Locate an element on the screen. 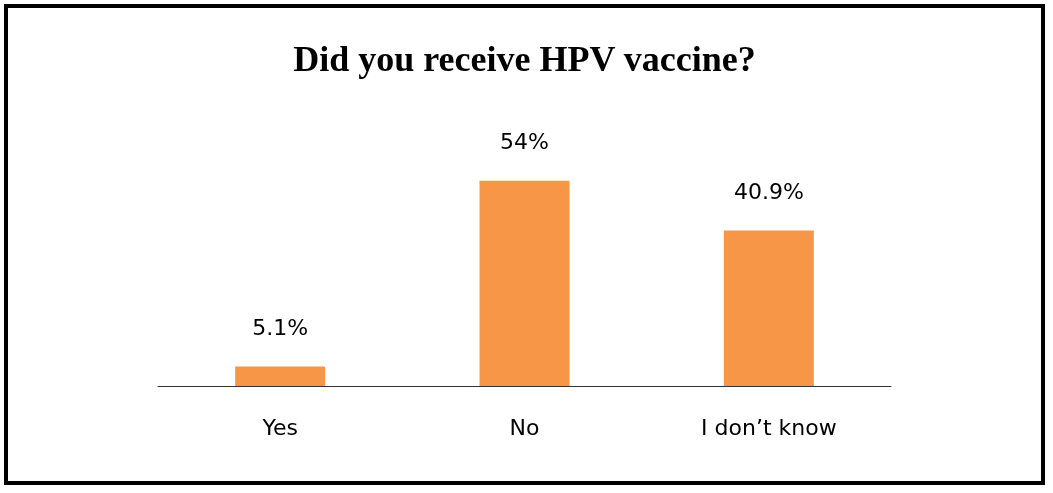  chart-title: Did you receive HPV vaccine? is located at coordinates (524, 59).